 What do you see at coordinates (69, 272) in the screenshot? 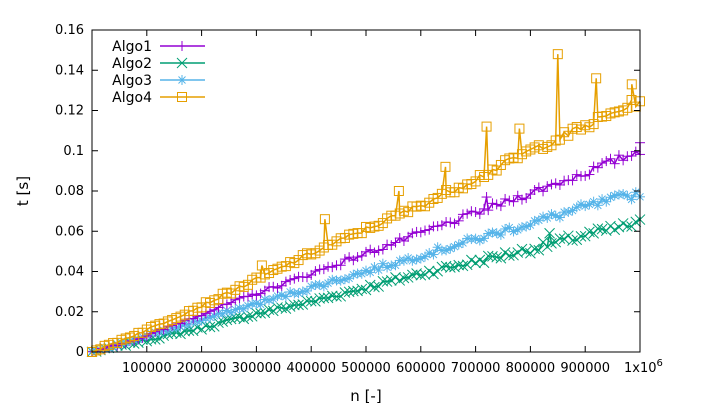
I see `y-tick-label: 0.04` at bounding box center [69, 272].